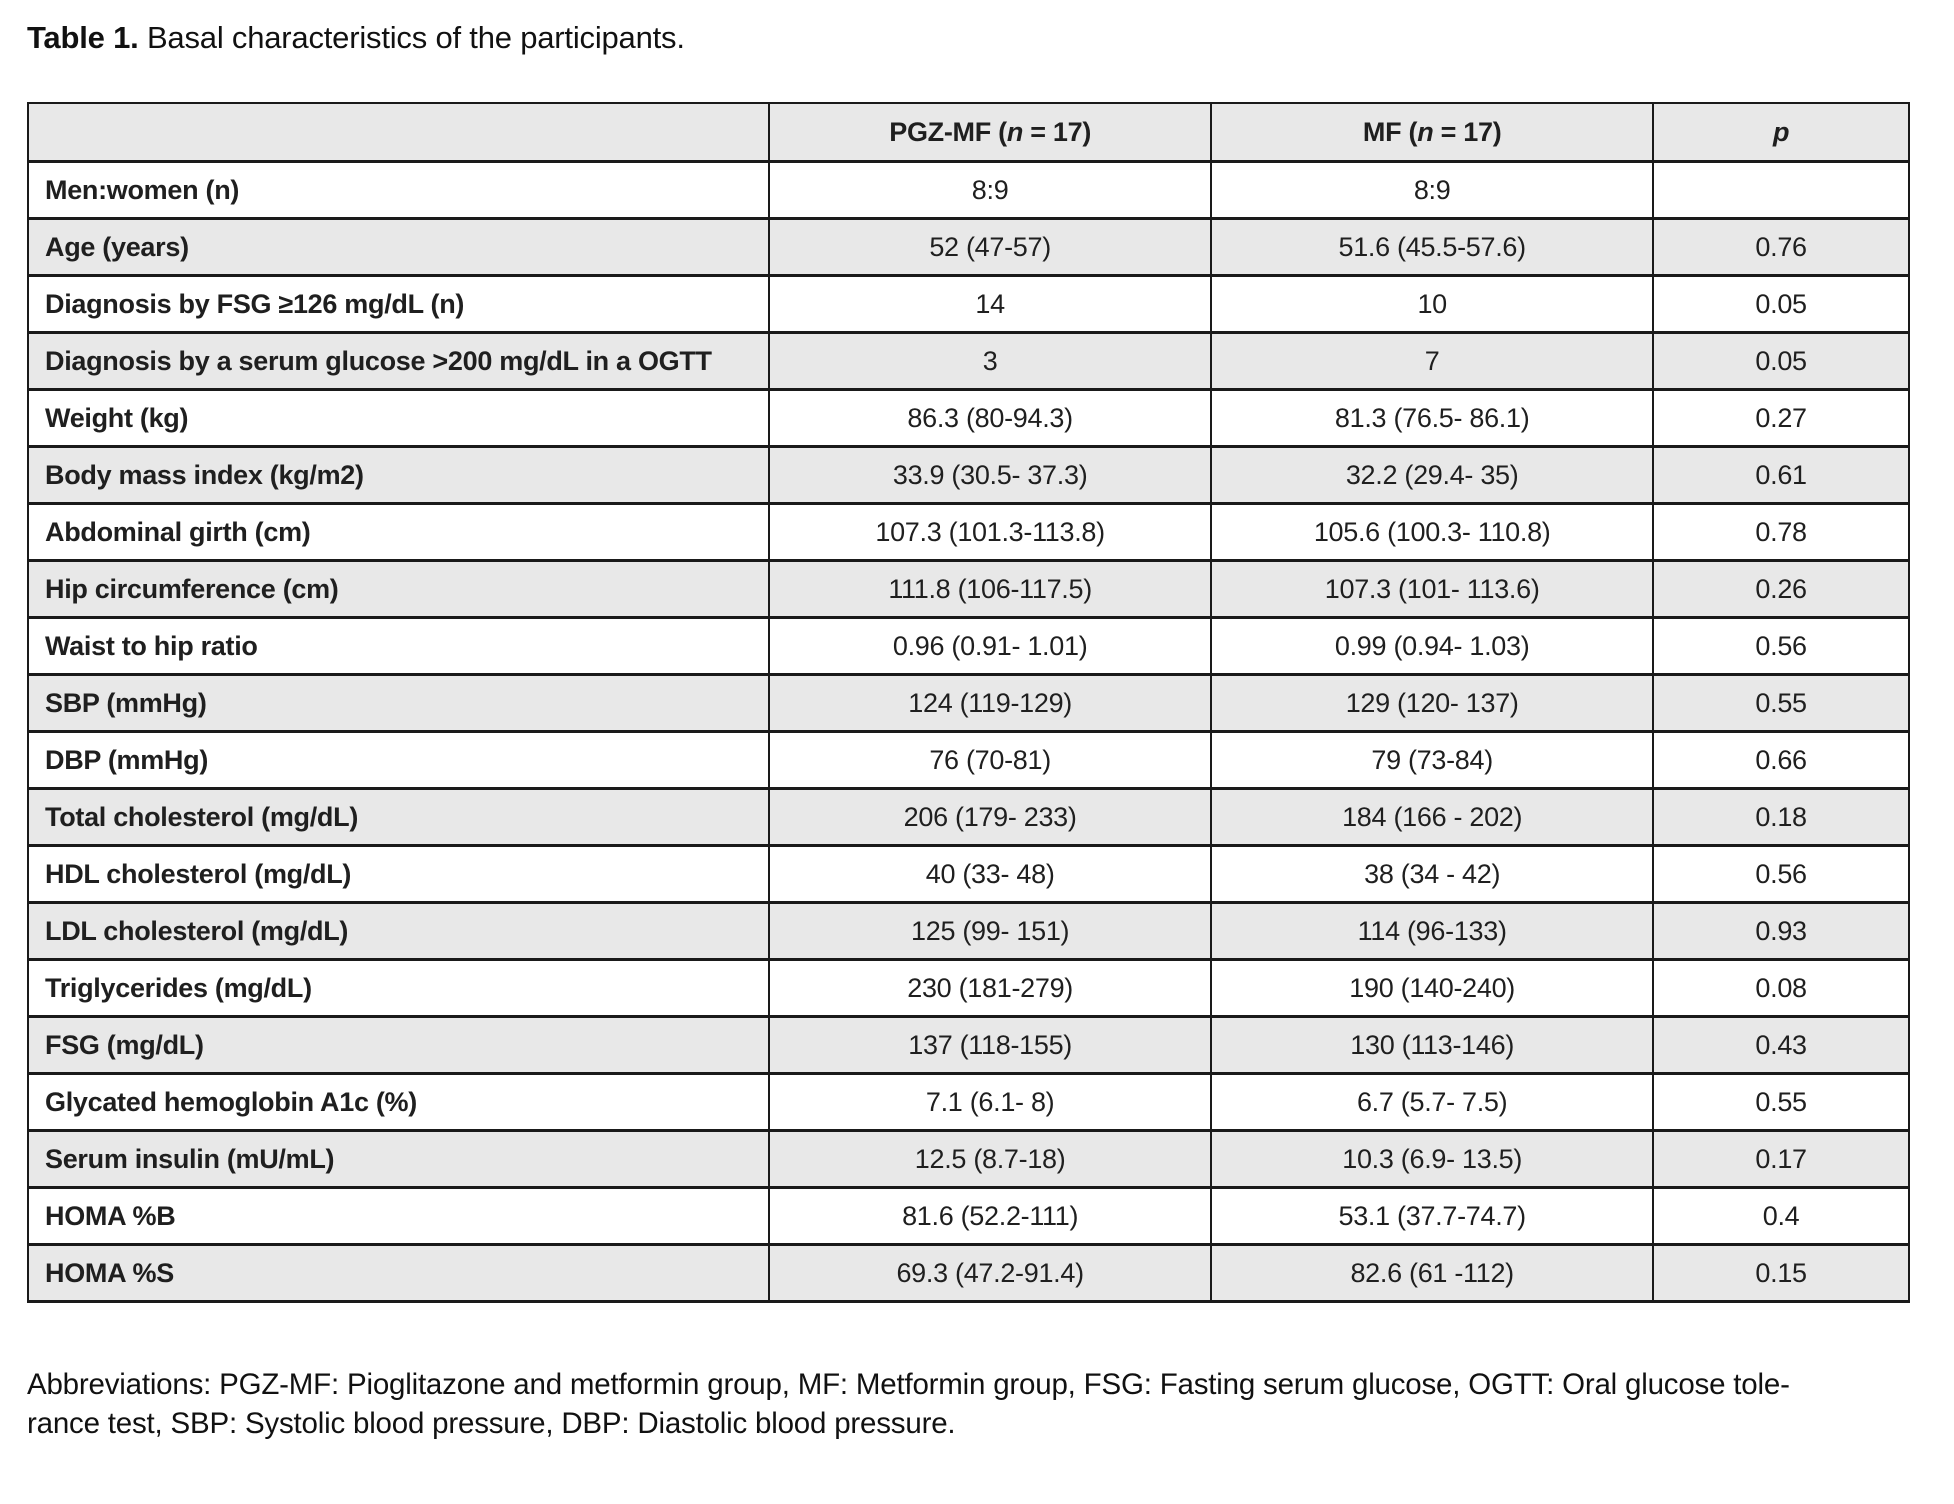  I want to click on pgz-mf-value-cell: 33.9 (30.5- 37.3), so click(990, 475).